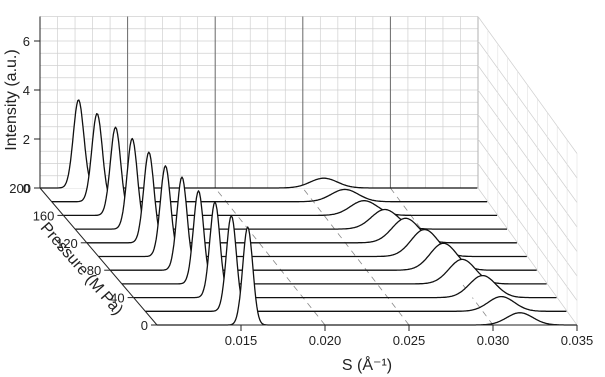 The height and width of the screenshot is (377, 605). I want to click on y-tick-label: 120, so click(67, 243).